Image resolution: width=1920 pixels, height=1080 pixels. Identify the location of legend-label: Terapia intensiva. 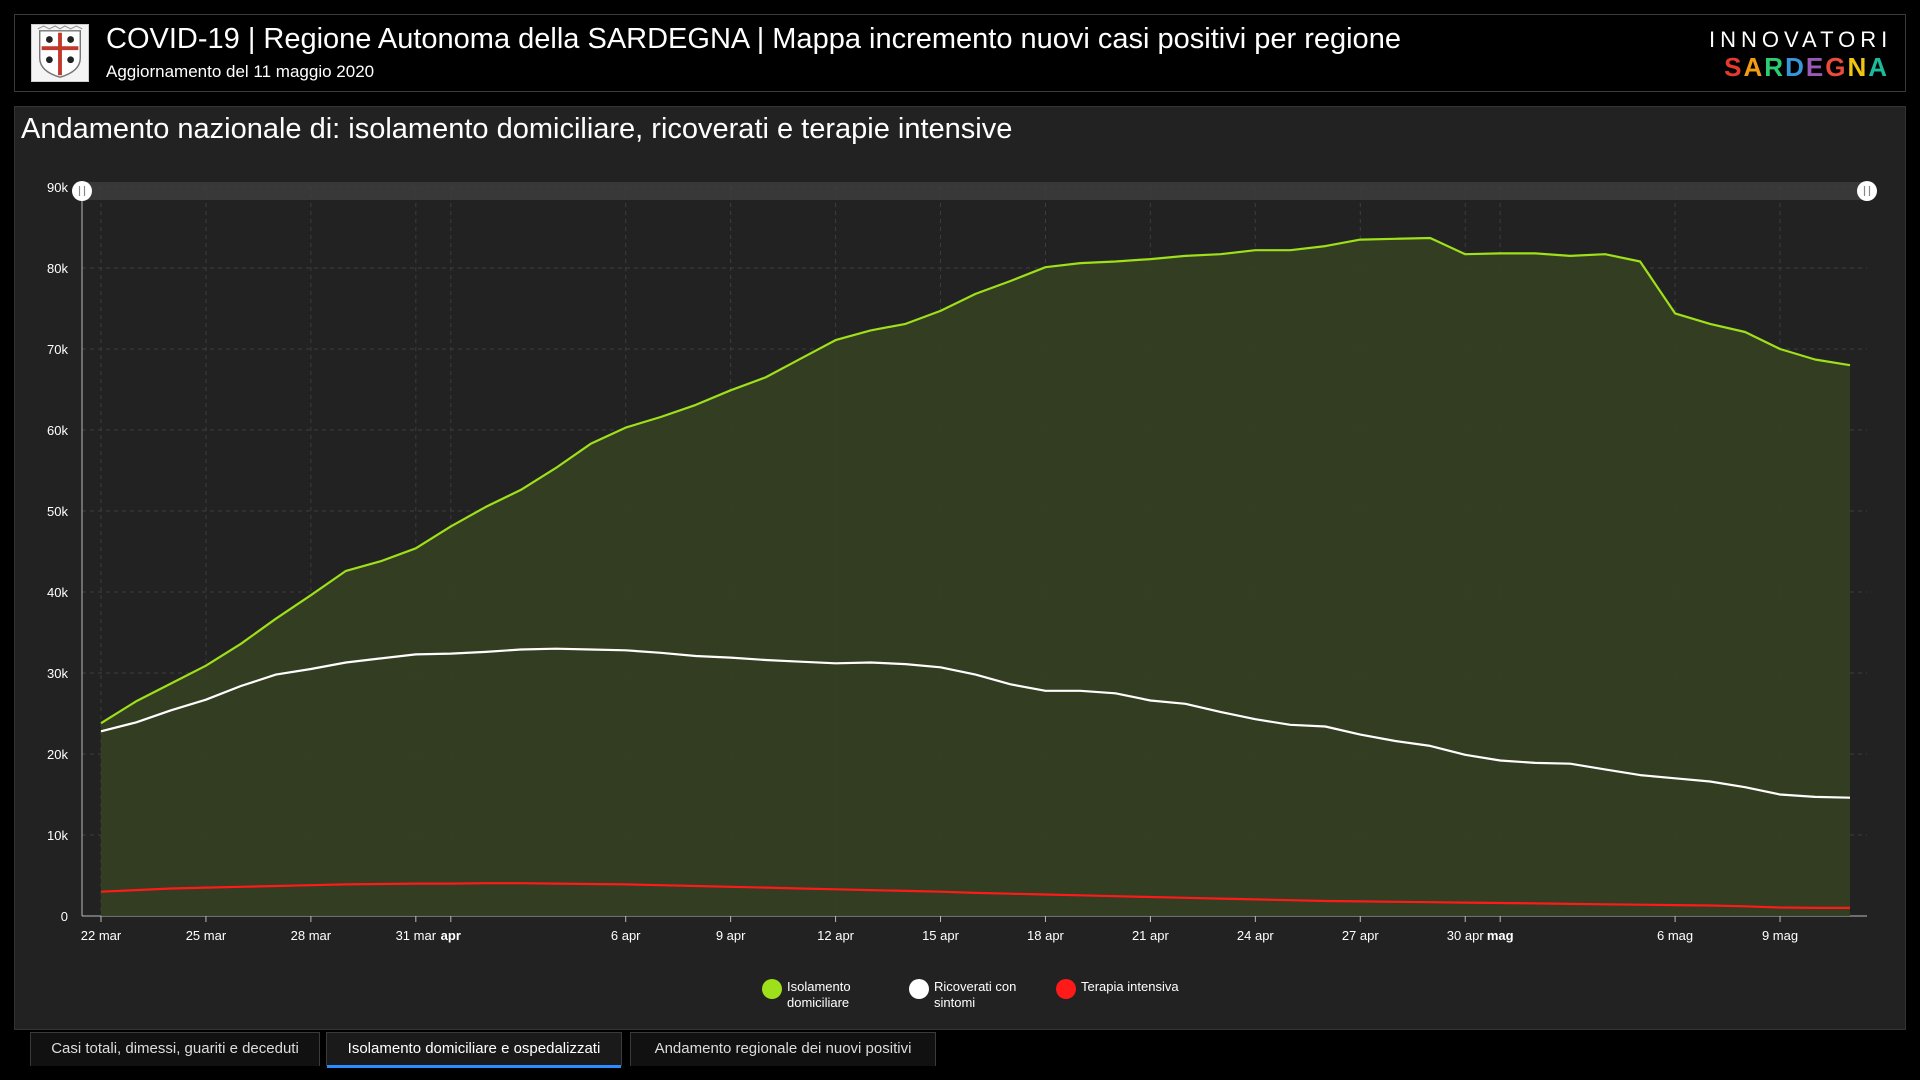
(1130, 986).